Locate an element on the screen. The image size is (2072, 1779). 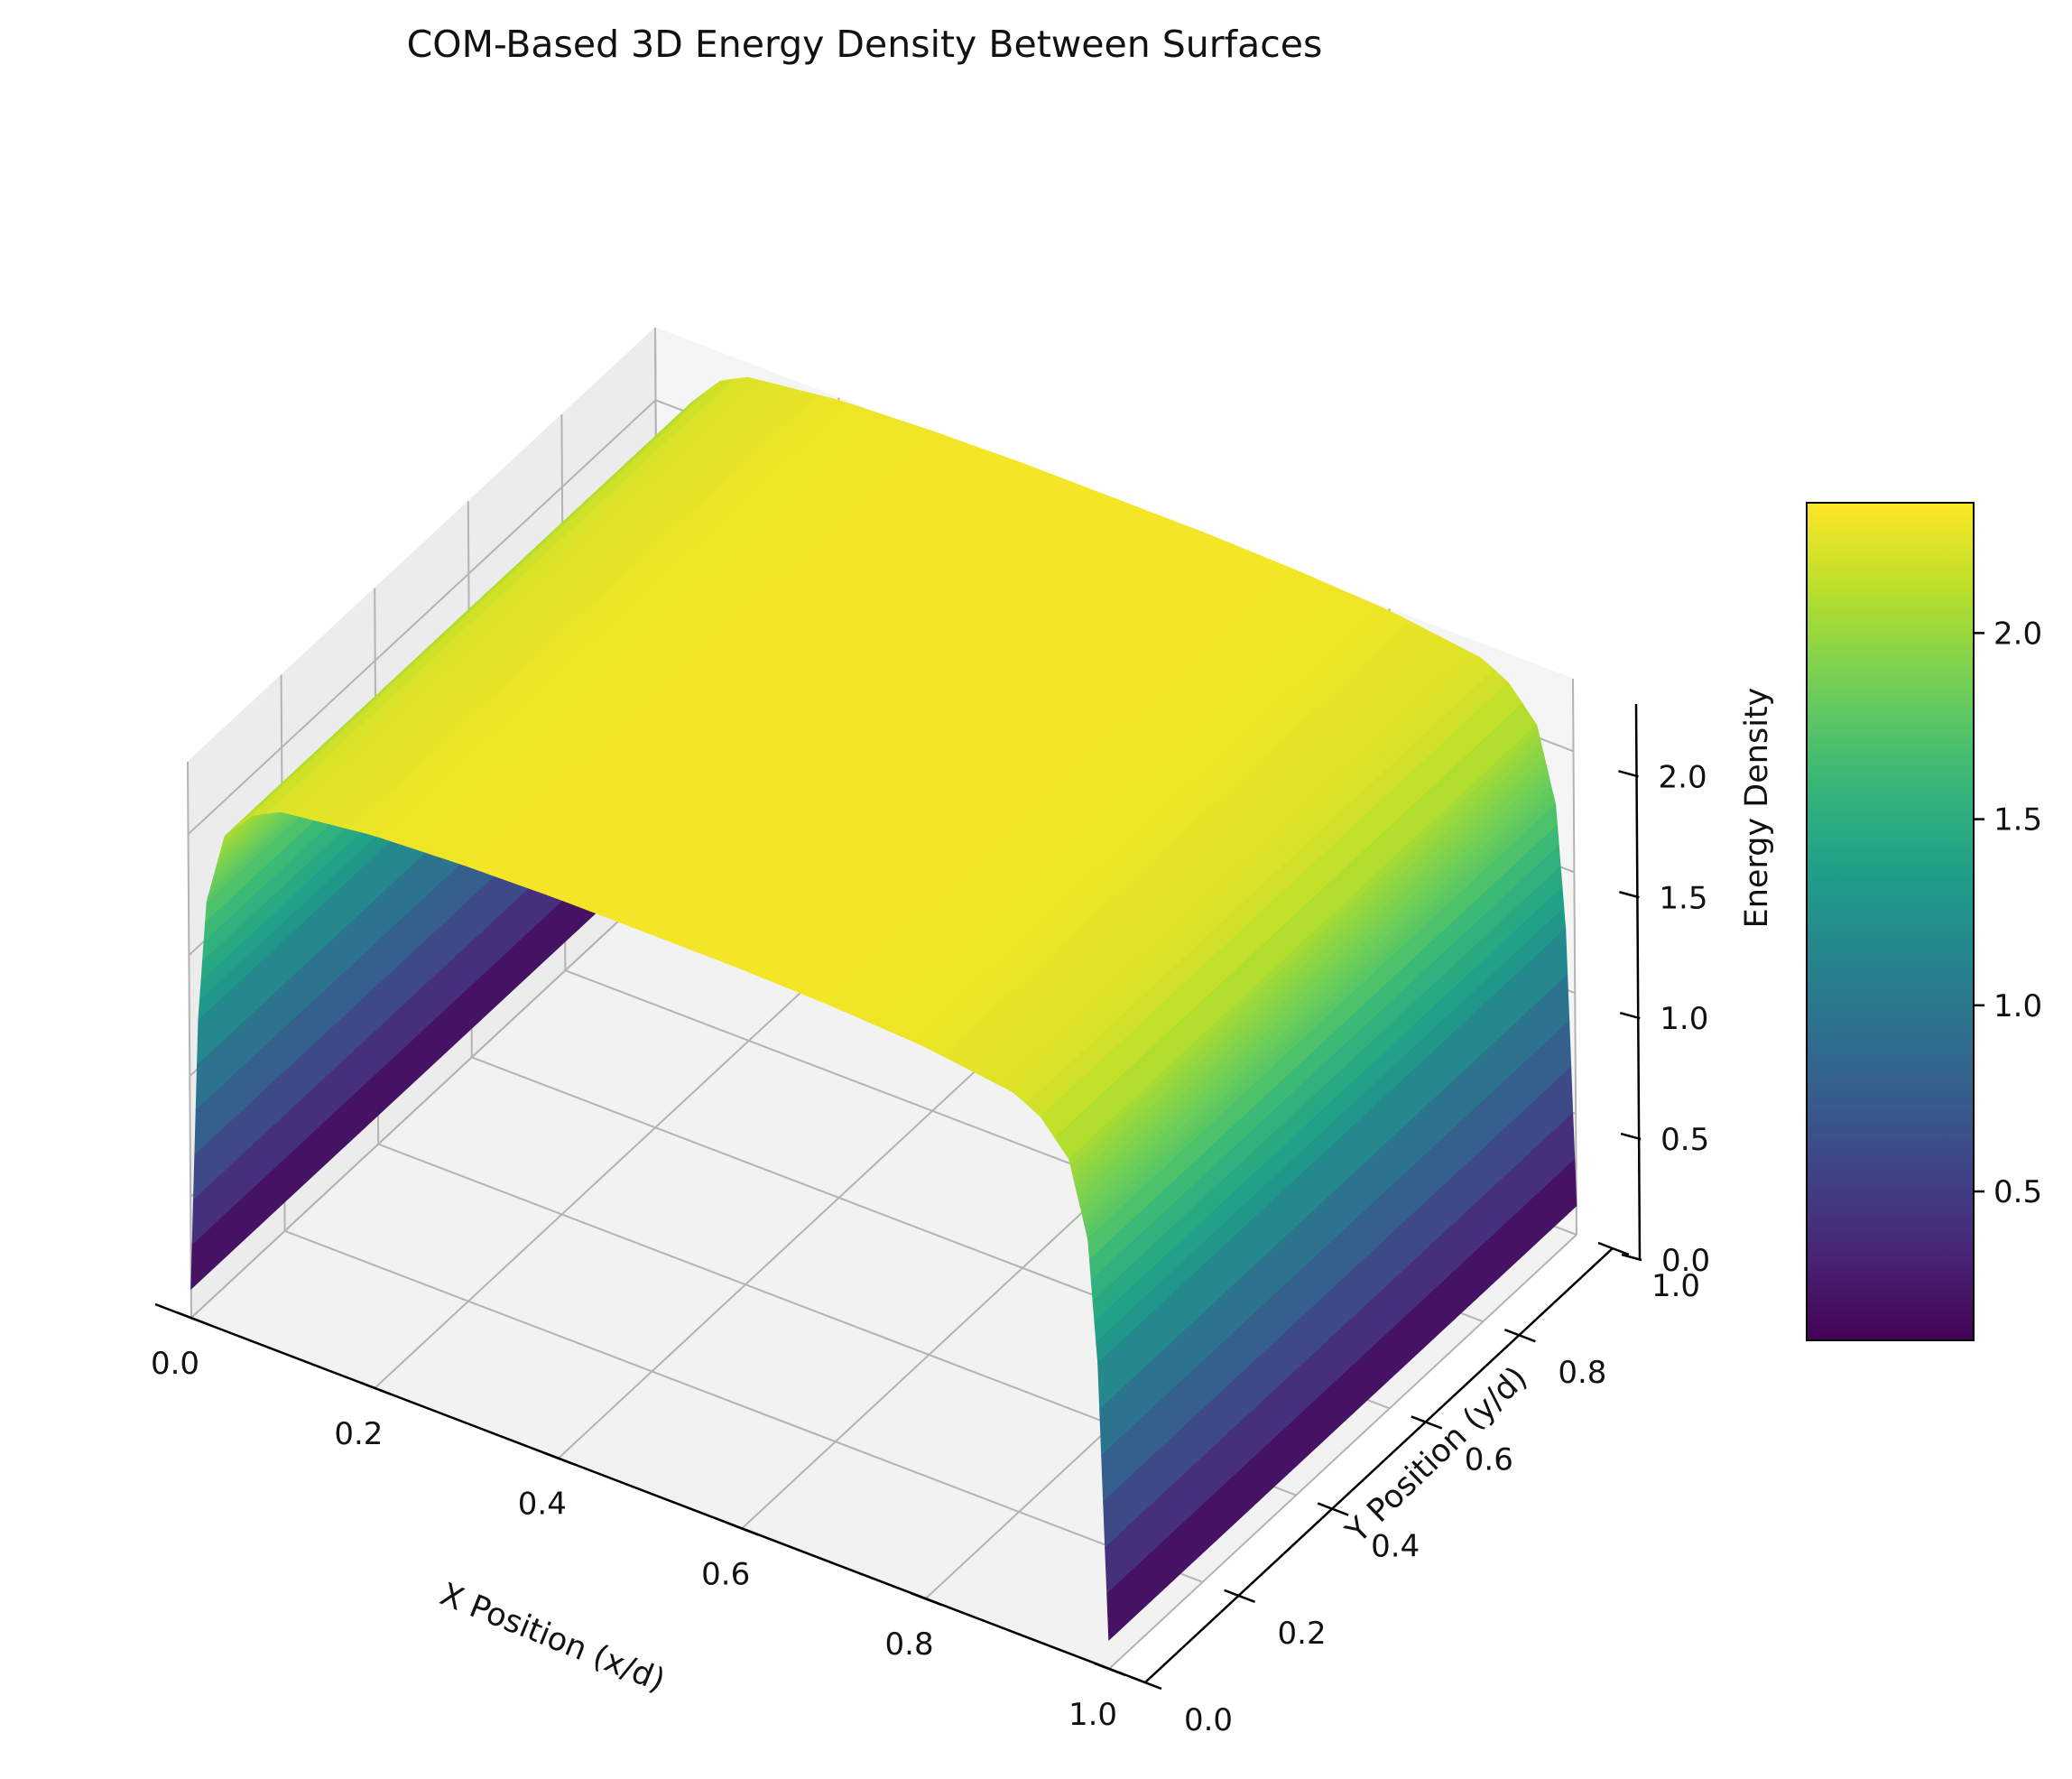
x-tick-label: 0.0 is located at coordinates (175, 1364).